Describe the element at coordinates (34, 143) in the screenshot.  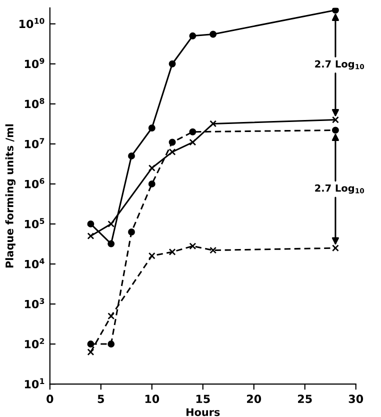
I see `y-tick-label: 10$^{7}$` at that location.